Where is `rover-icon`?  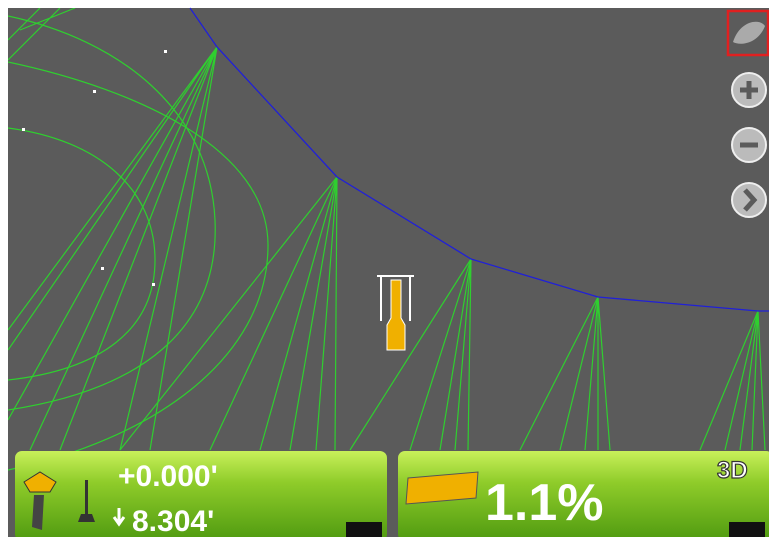 rover-icon is located at coordinates (40, 482).